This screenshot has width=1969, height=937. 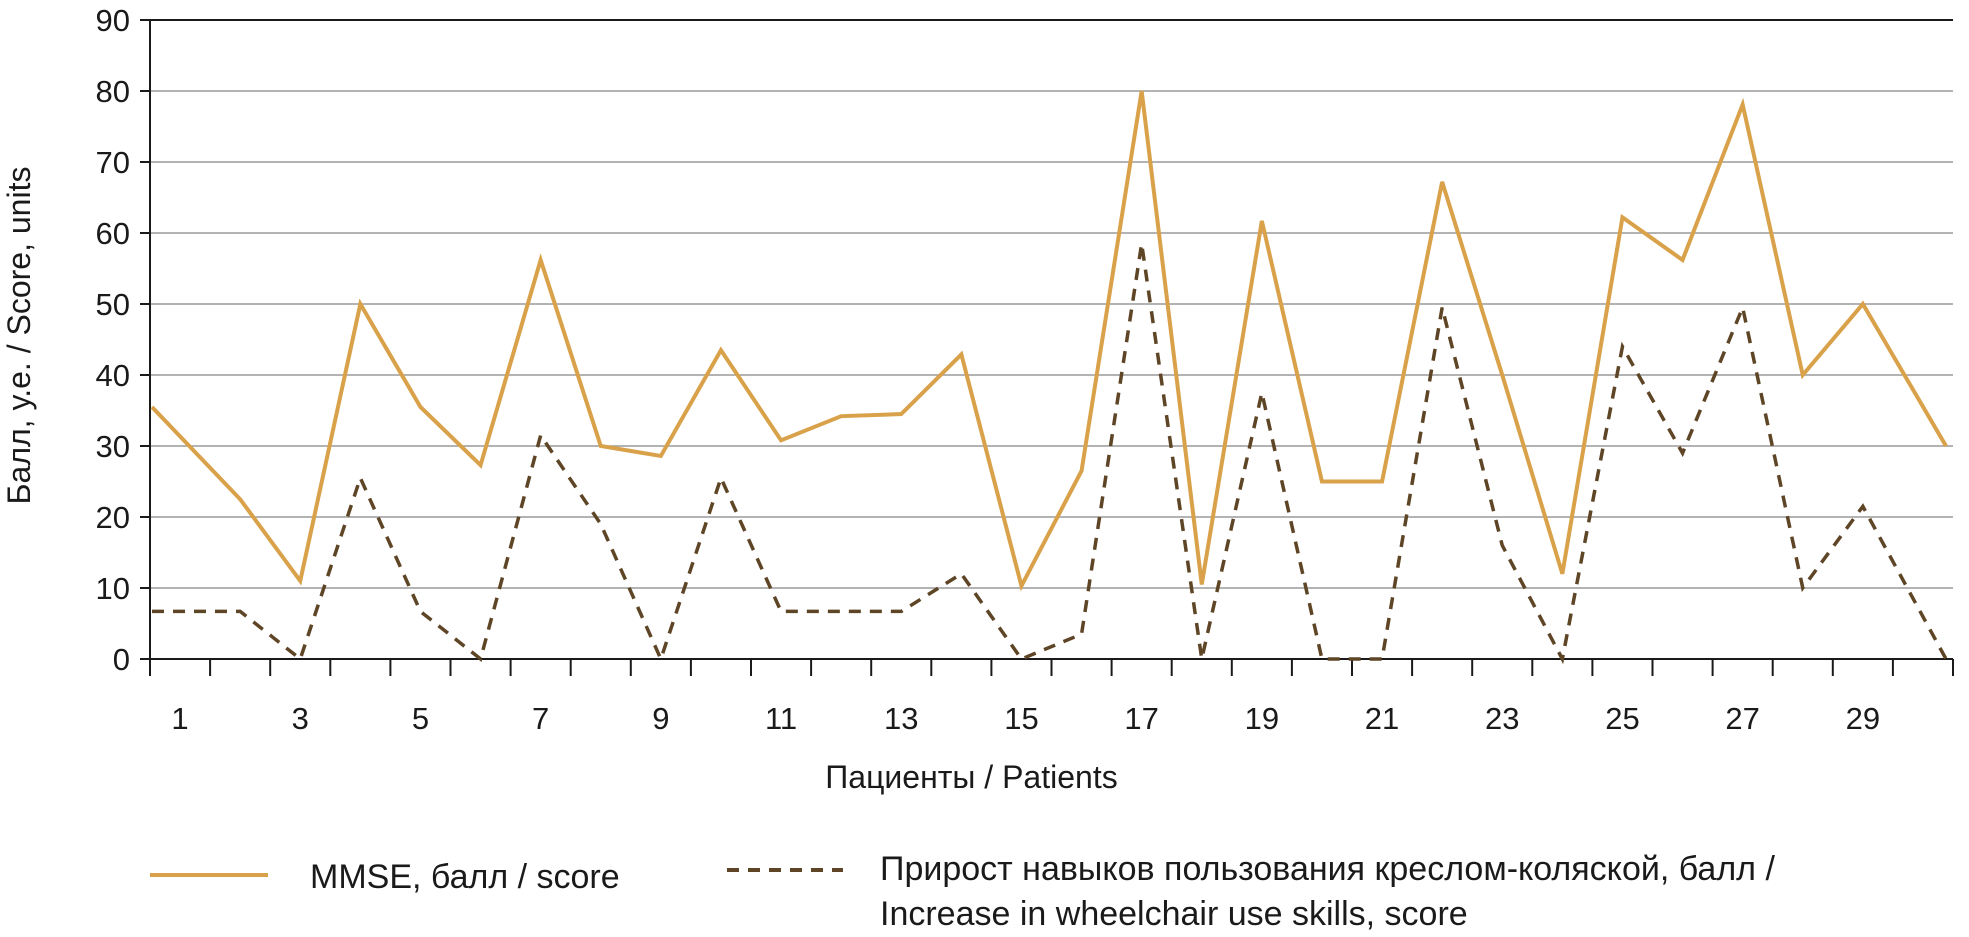 I want to click on x-tick-label: 17, so click(x=1141, y=718).